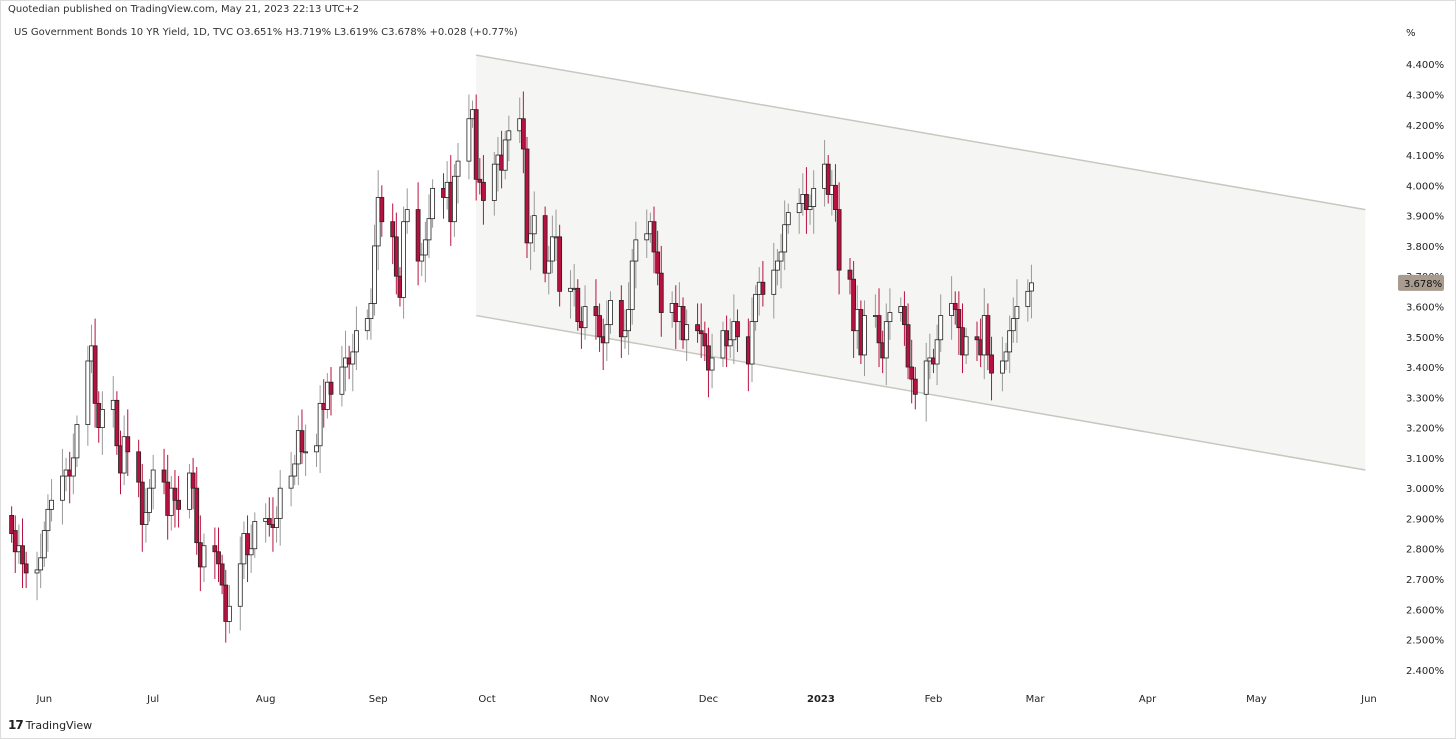 This screenshot has width=1456, height=739. Describe the element at coordinates (1423, 284) in the screenshot. I see `last-price-label: 3.678%` at that location.